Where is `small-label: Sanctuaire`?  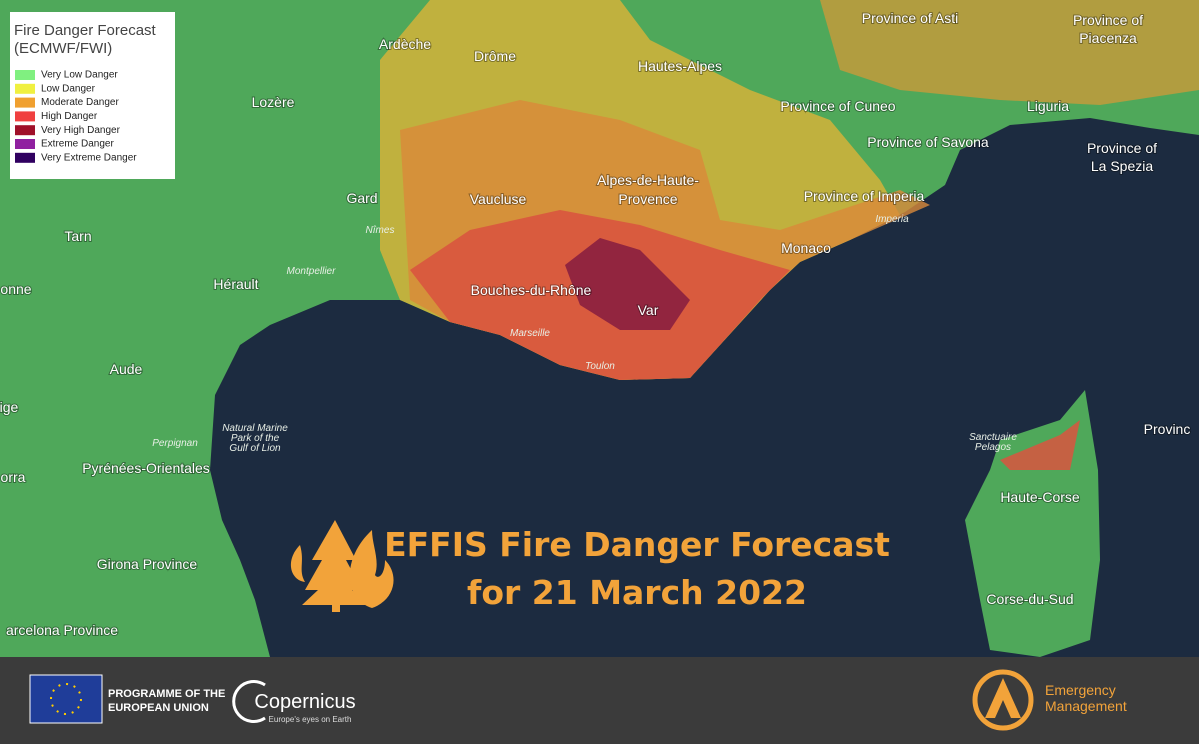 small-label: Sanctuaire is located at coordinates (993, 437).